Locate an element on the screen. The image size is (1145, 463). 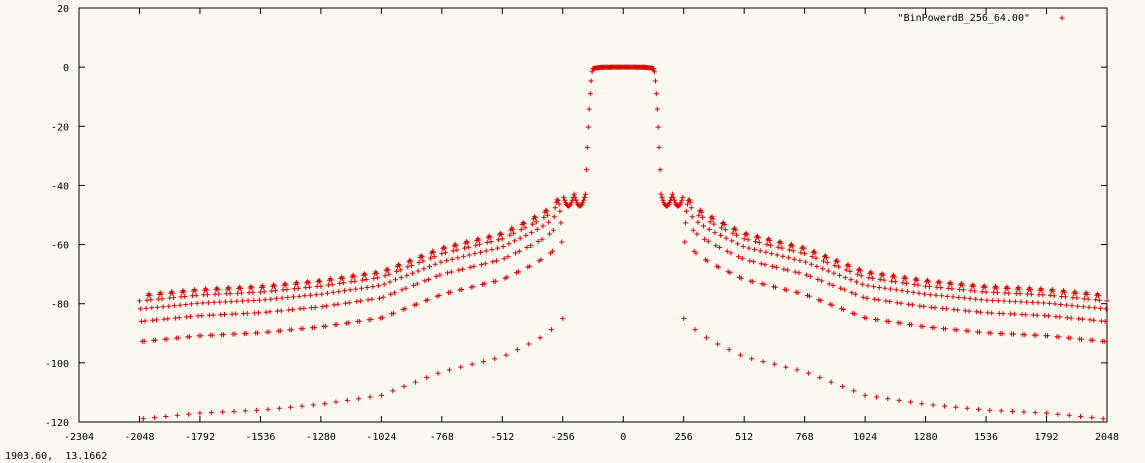
x-tick-label: 1536 is located at coordinates (986, 437).